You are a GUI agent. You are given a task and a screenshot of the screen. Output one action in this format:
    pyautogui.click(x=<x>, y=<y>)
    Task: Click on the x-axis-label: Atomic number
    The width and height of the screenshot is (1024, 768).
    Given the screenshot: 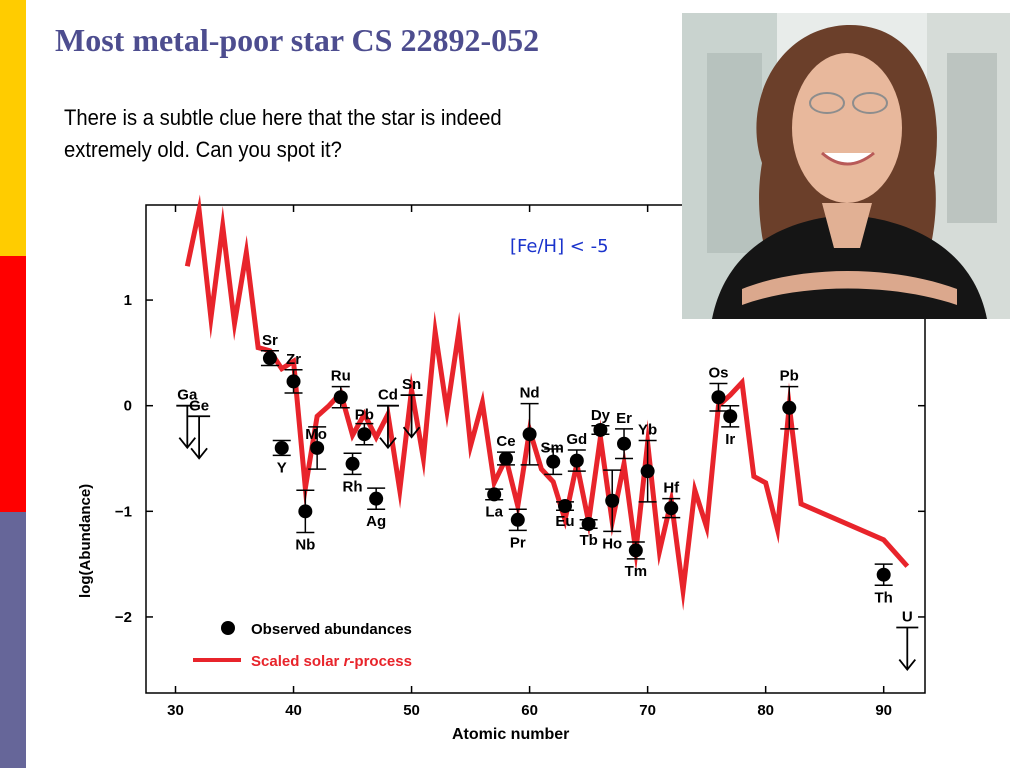 What is the action you would take?
    pyautogui.click(x=510, y=734)
    